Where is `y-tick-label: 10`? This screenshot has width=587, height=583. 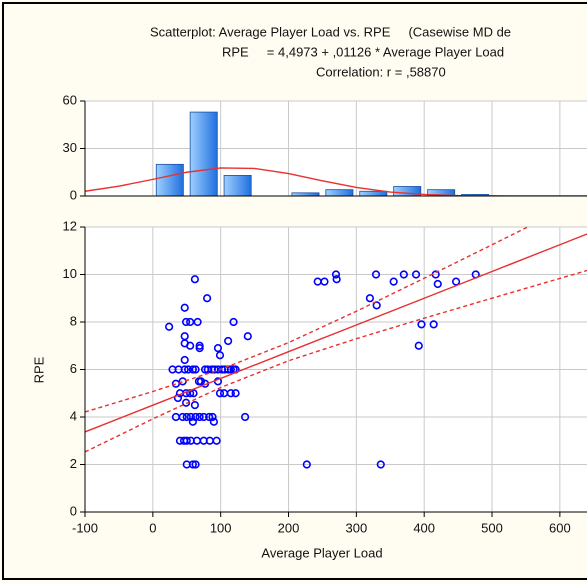
y-tick-label: 10 is located at coordinates (70, 273).